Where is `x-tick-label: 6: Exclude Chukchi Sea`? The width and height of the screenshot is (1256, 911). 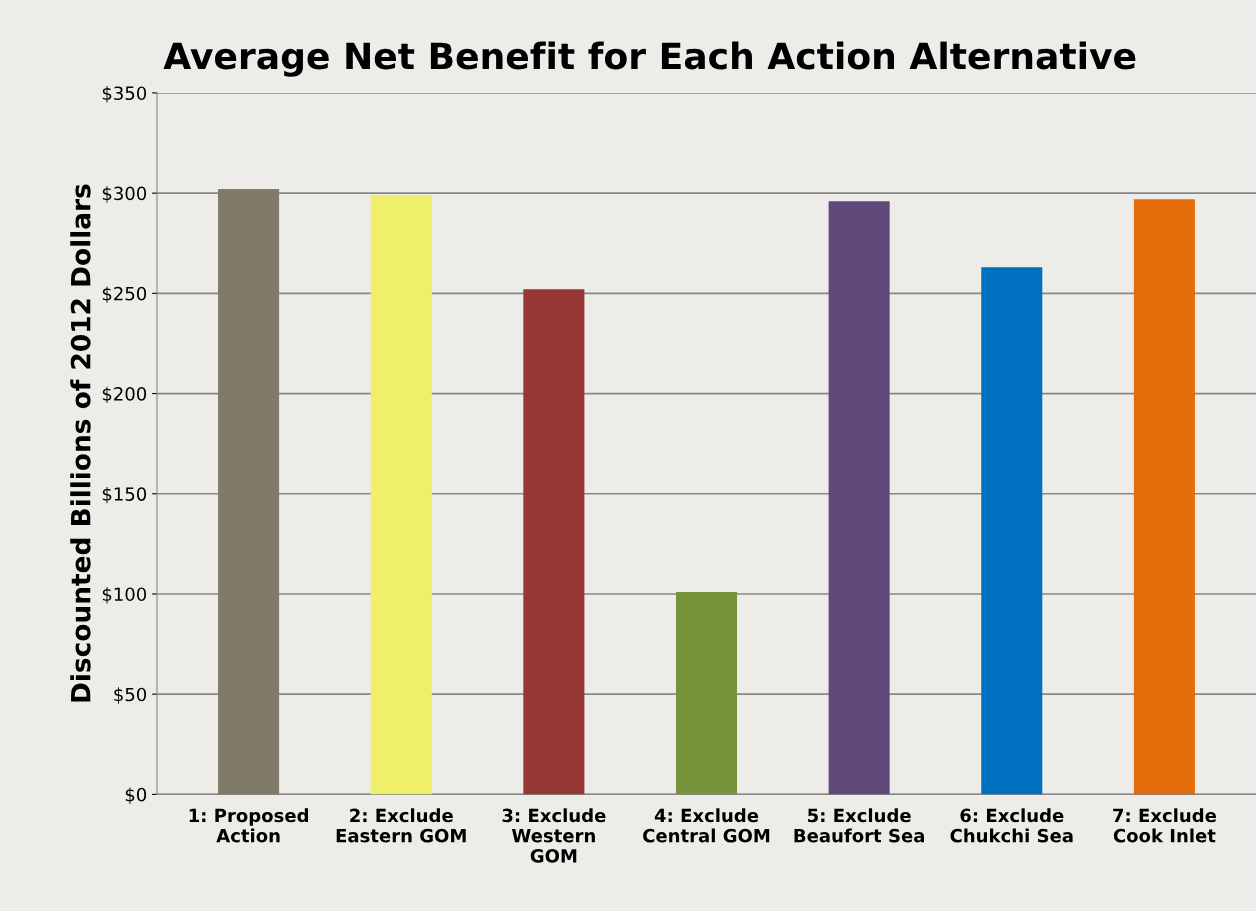
x-tick-label: 6: Exclude Chukchi Sea is located at coordinates (1011, 825).